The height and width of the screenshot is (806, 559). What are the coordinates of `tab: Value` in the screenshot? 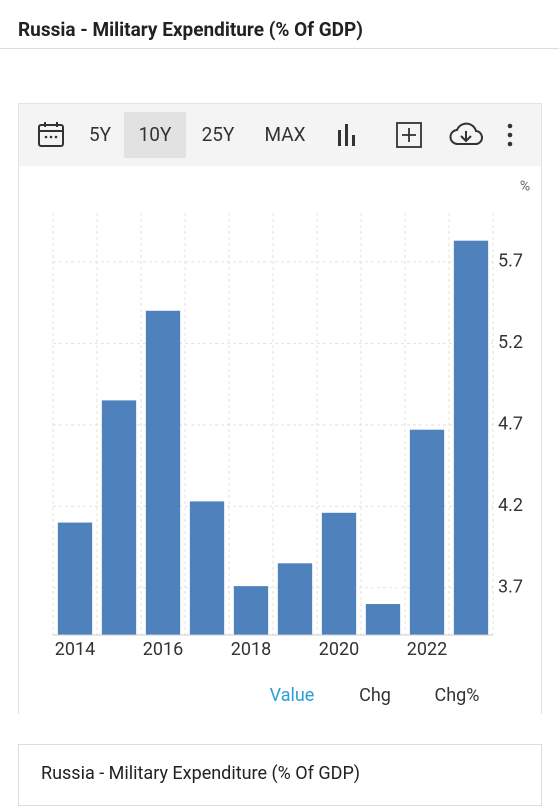 It's located at (292, 695).